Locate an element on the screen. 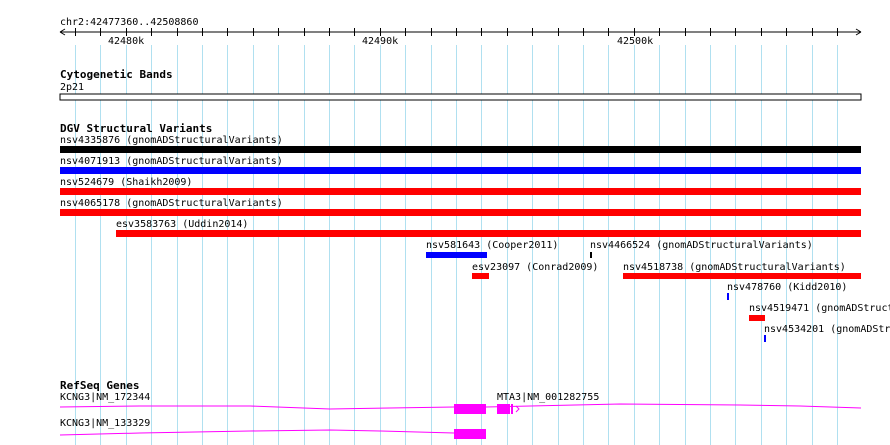  gene-strand-arrow is located at coordinates (517, 409).